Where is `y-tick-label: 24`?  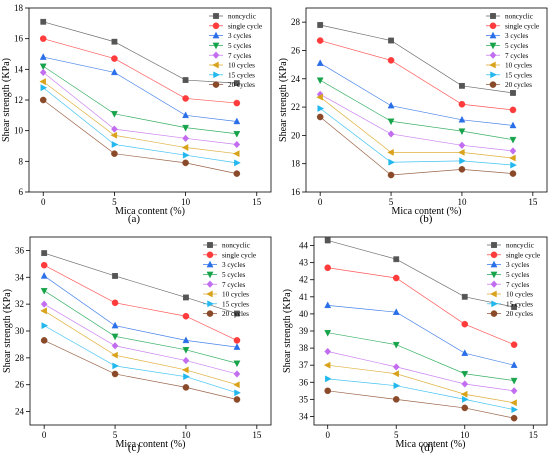
y-tick-label: 24 is located at coordinates (296, 79).